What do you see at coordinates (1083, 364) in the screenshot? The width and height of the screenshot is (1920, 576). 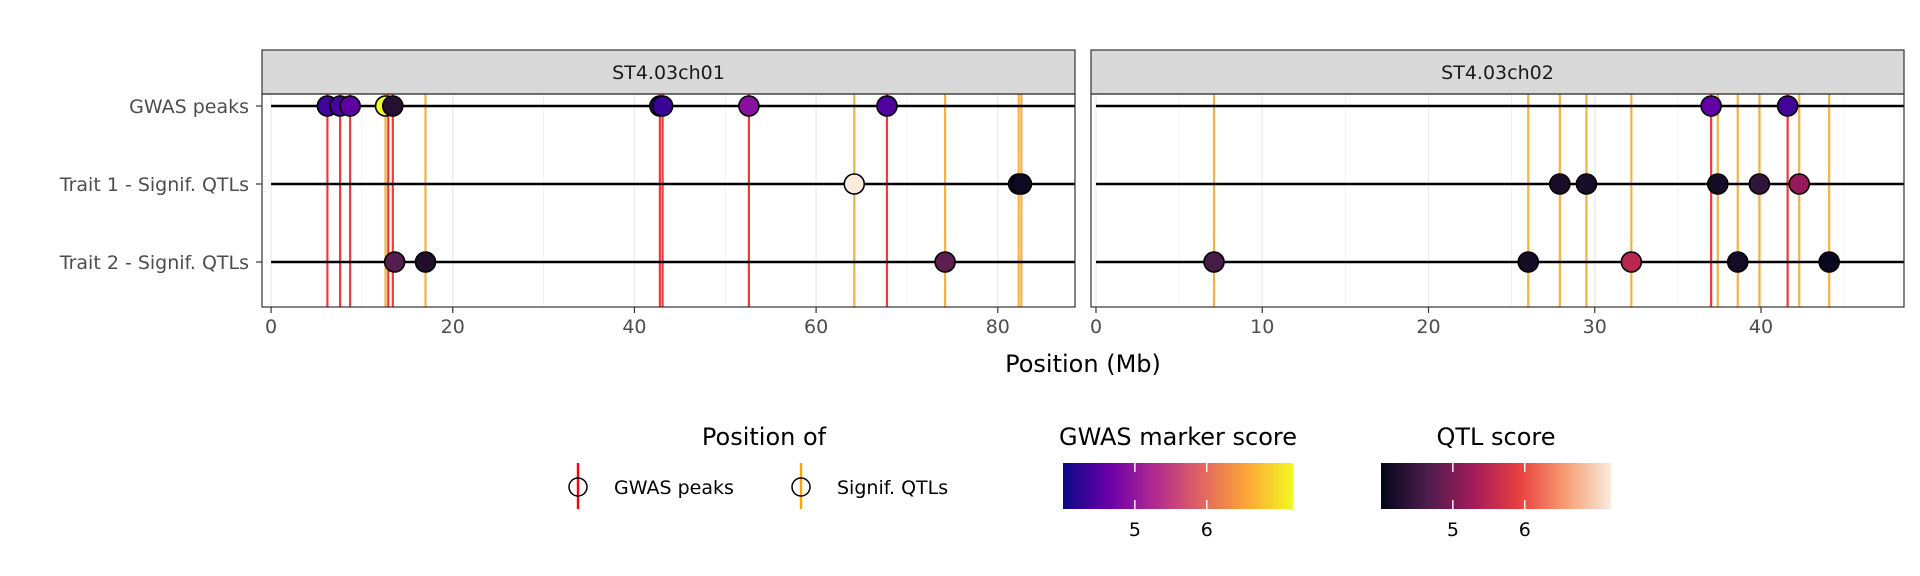 I see `x-axis-title: Position (Mb)` at bounding box center [1083, 364].